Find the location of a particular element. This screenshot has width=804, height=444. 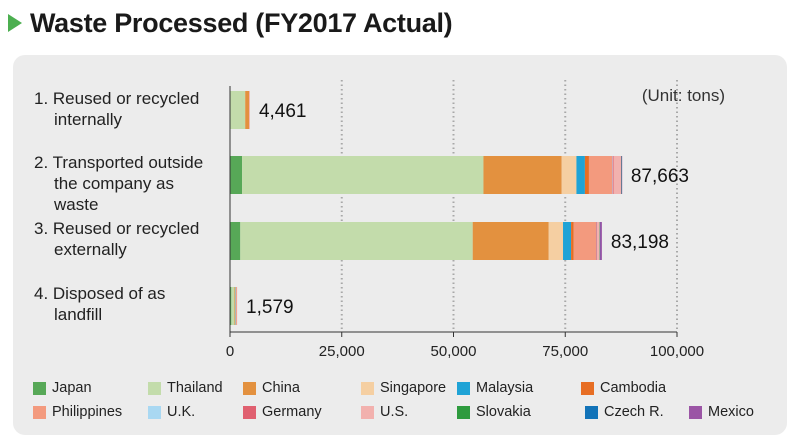

legend-label-7: U.K. is located at coordinates (181, 412).